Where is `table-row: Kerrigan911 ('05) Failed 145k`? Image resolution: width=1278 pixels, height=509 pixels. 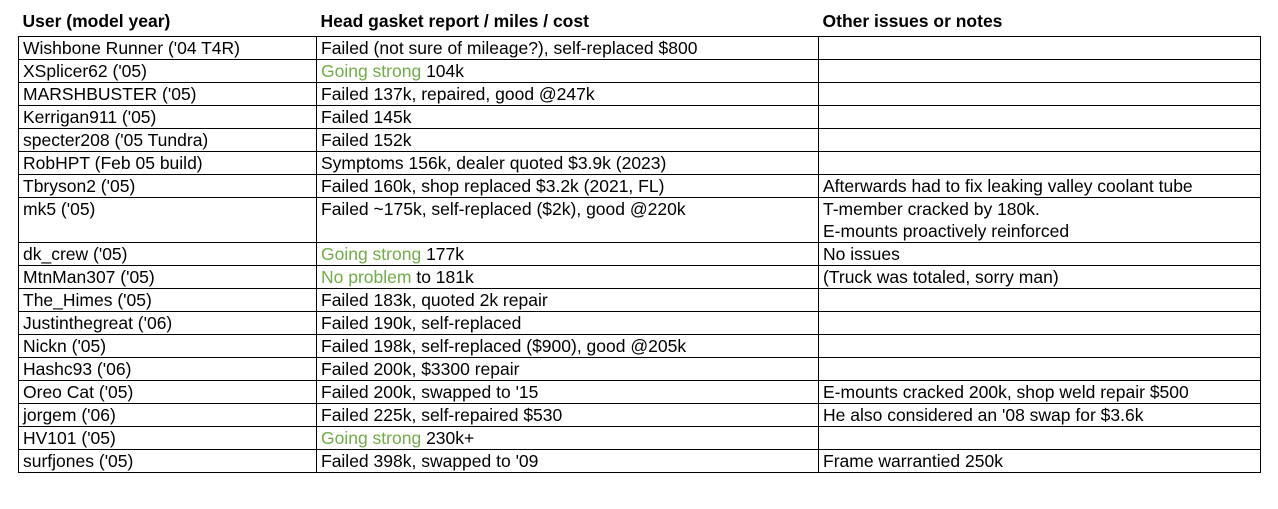 table-row: Kerrigan911 ('05) Failed 145k is located at coordinates (639, 117).